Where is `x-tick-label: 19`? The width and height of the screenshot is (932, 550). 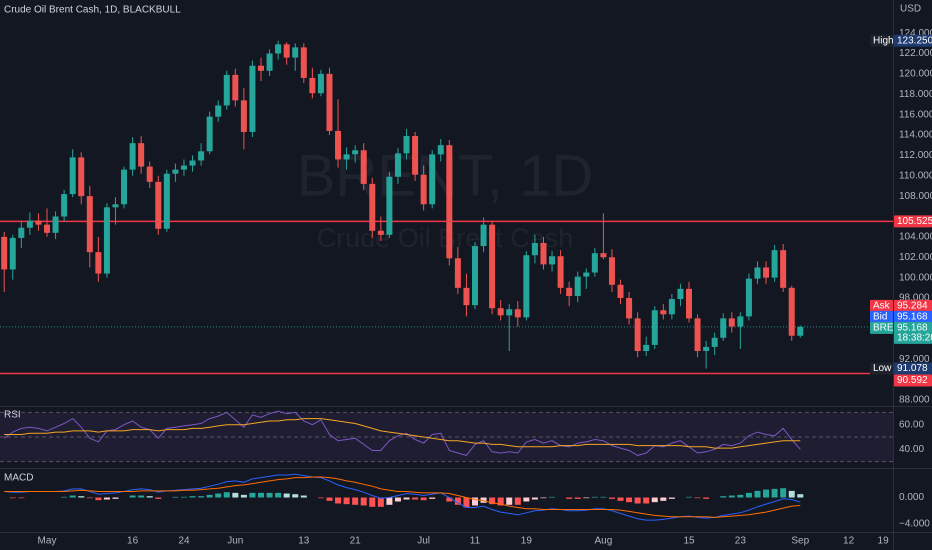
x-tick-label: 19 is located at coordinates (884, 541).